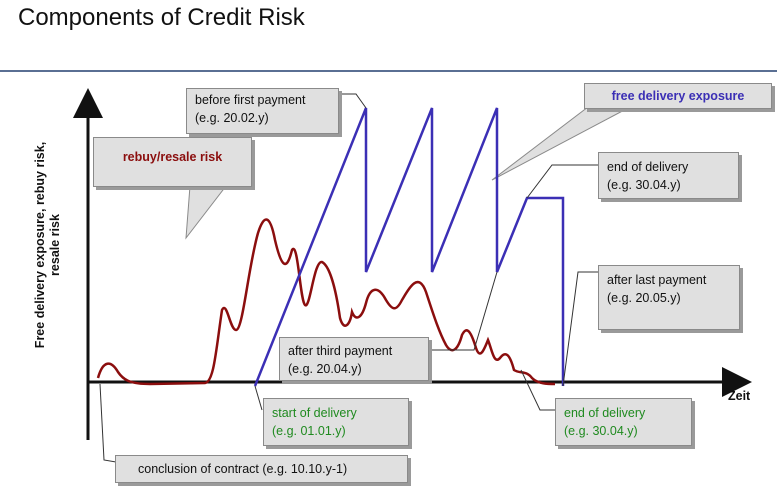  I want to click on connector-end-of-delivery-top, so click(562, 181).